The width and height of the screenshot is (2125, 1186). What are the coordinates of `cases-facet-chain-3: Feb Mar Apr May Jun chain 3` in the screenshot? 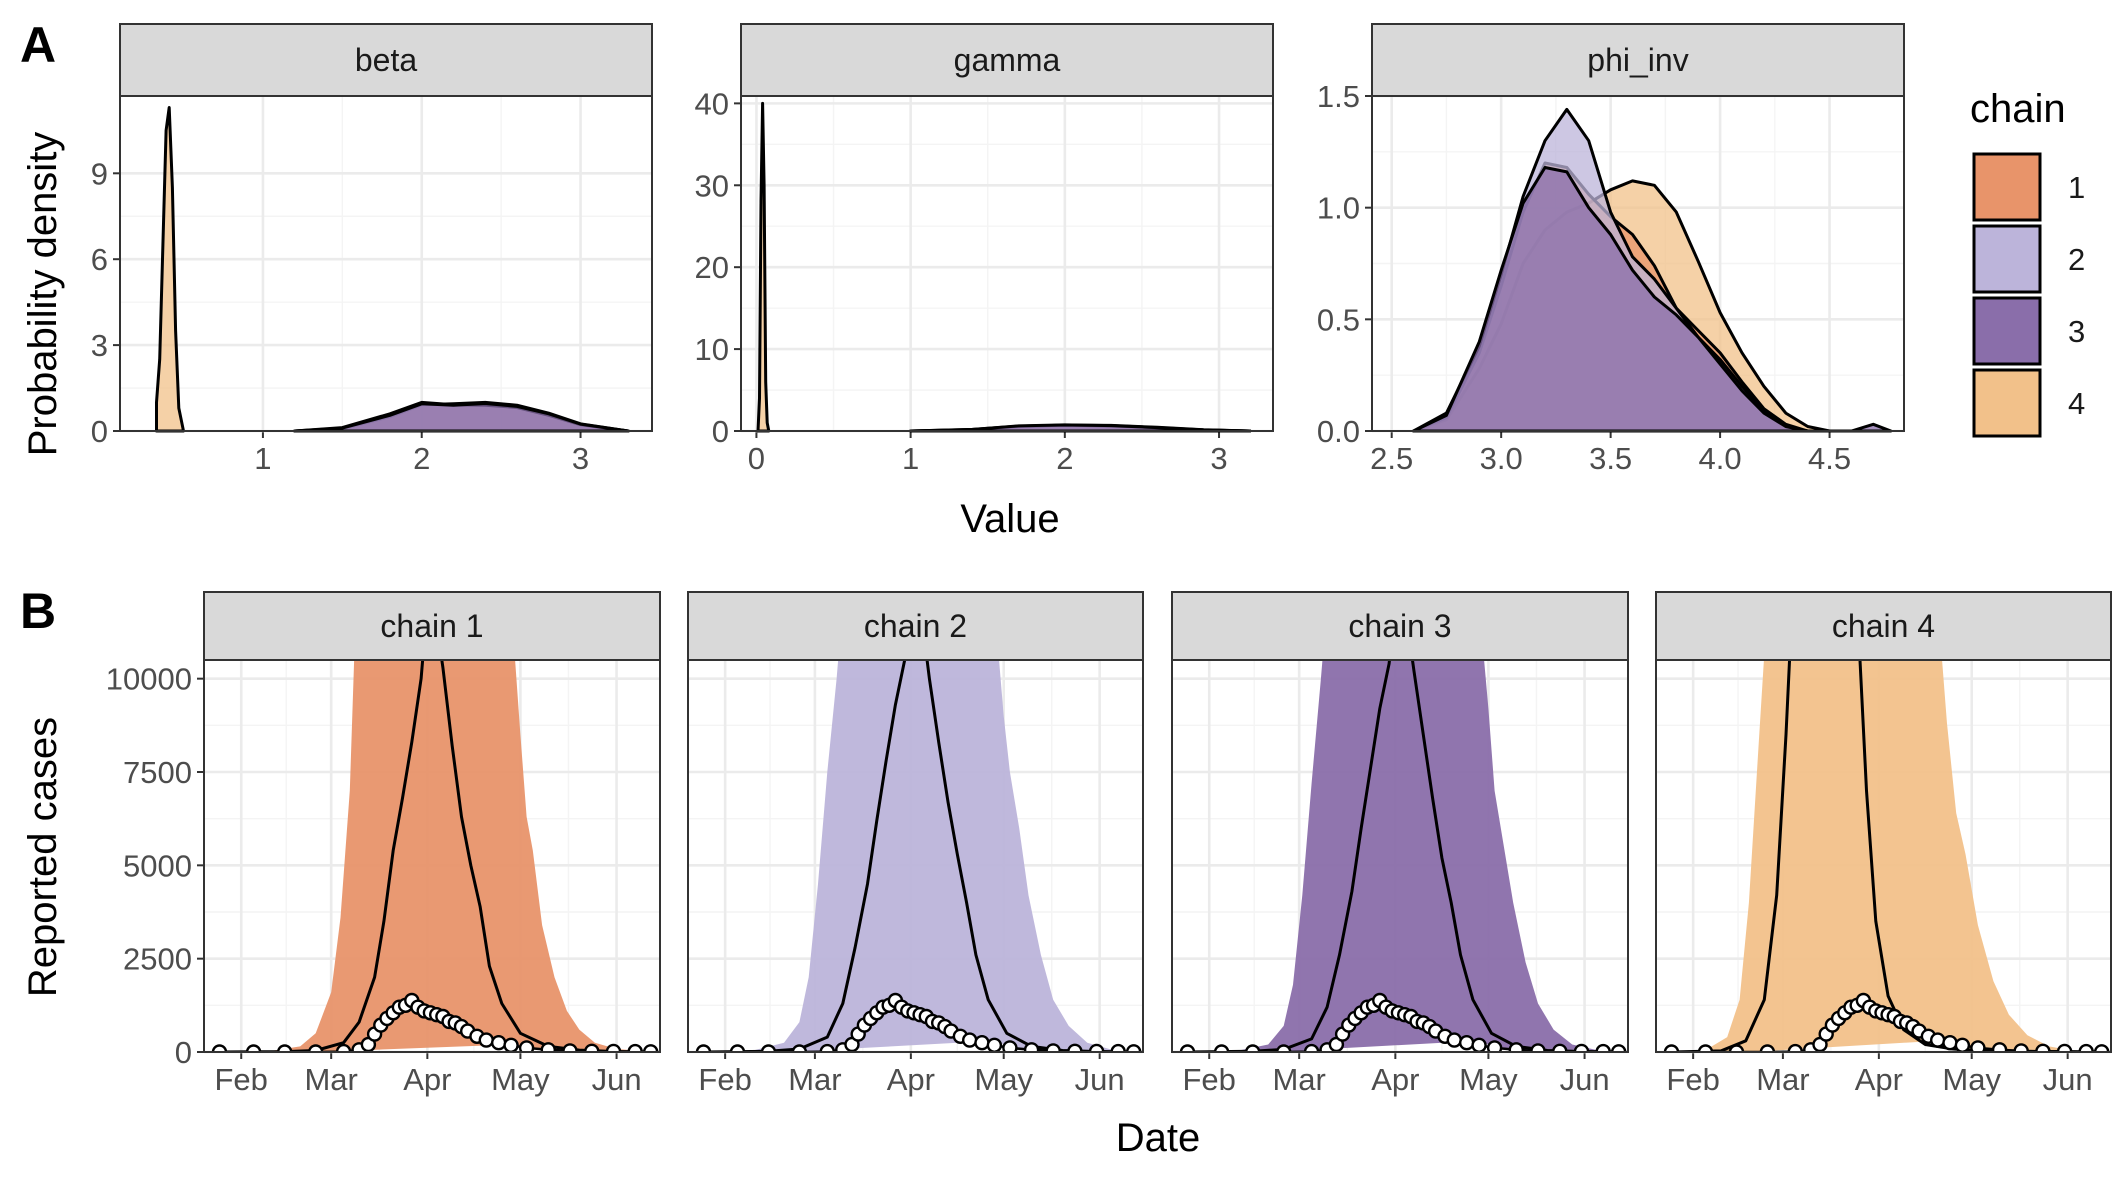 It's located at (1400, 844).